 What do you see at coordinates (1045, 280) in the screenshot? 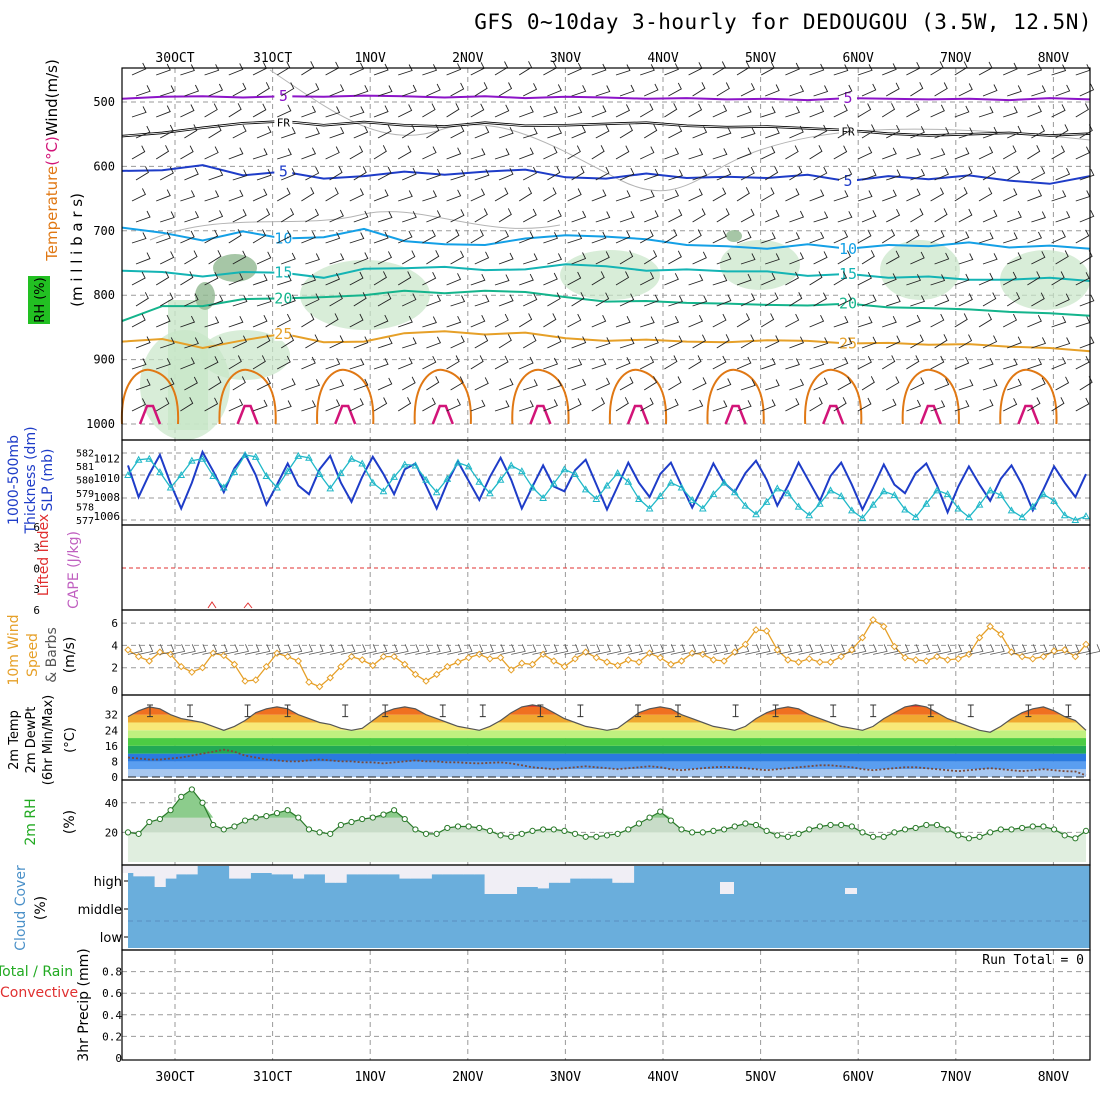
I see `rh-shading` at bounding box center [1045, 280].